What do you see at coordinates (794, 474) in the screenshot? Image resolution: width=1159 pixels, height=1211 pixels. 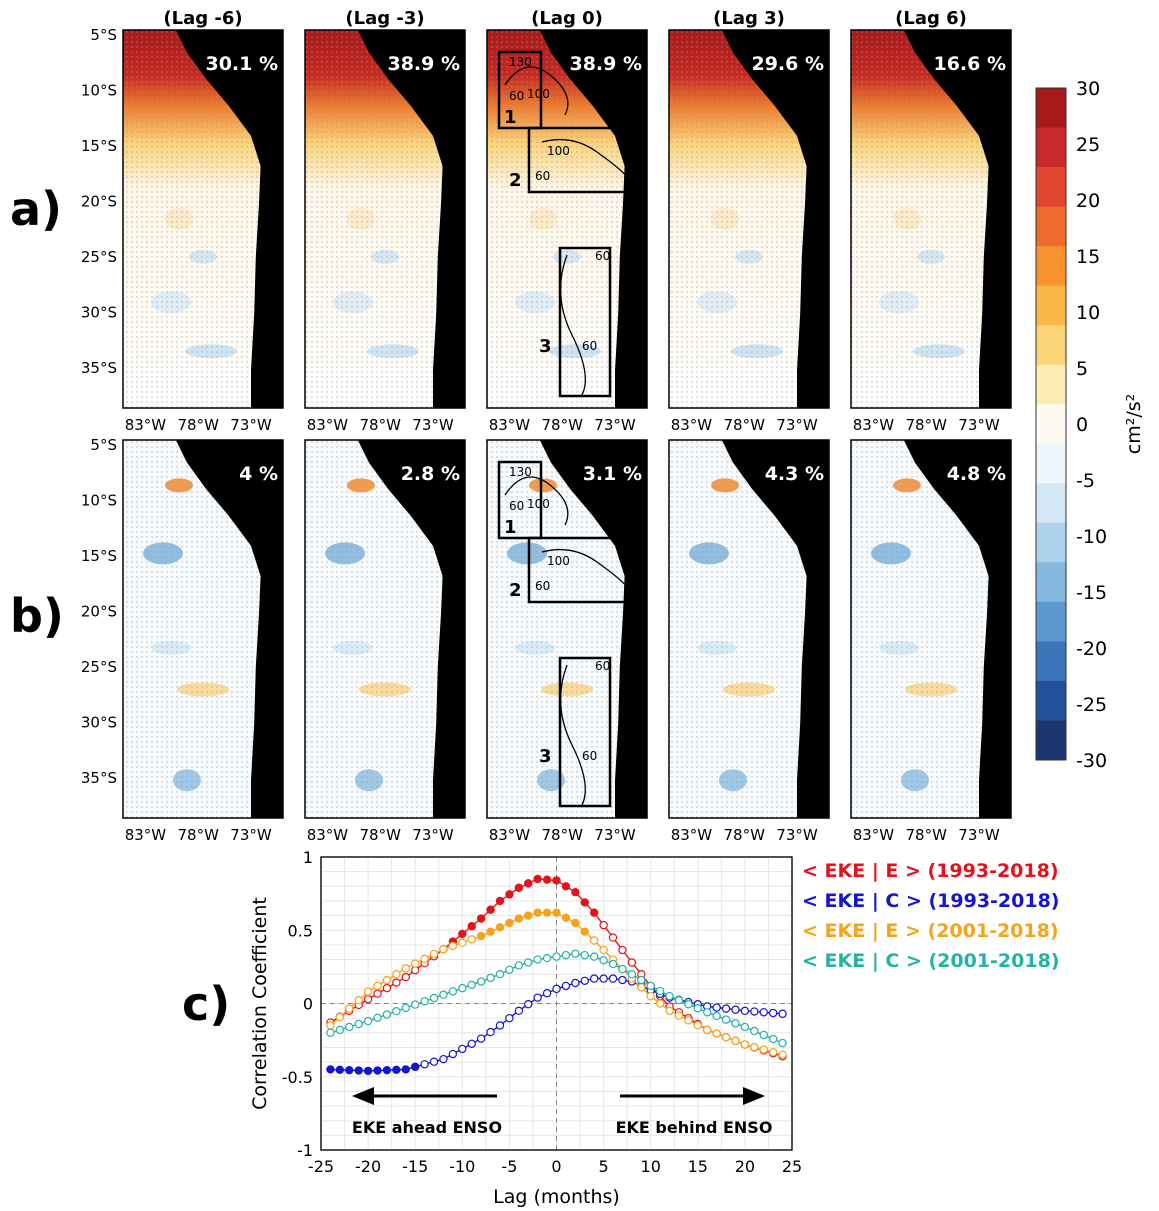 I see `variance-percent: 4.3 %` at bounding box center [794, 474].